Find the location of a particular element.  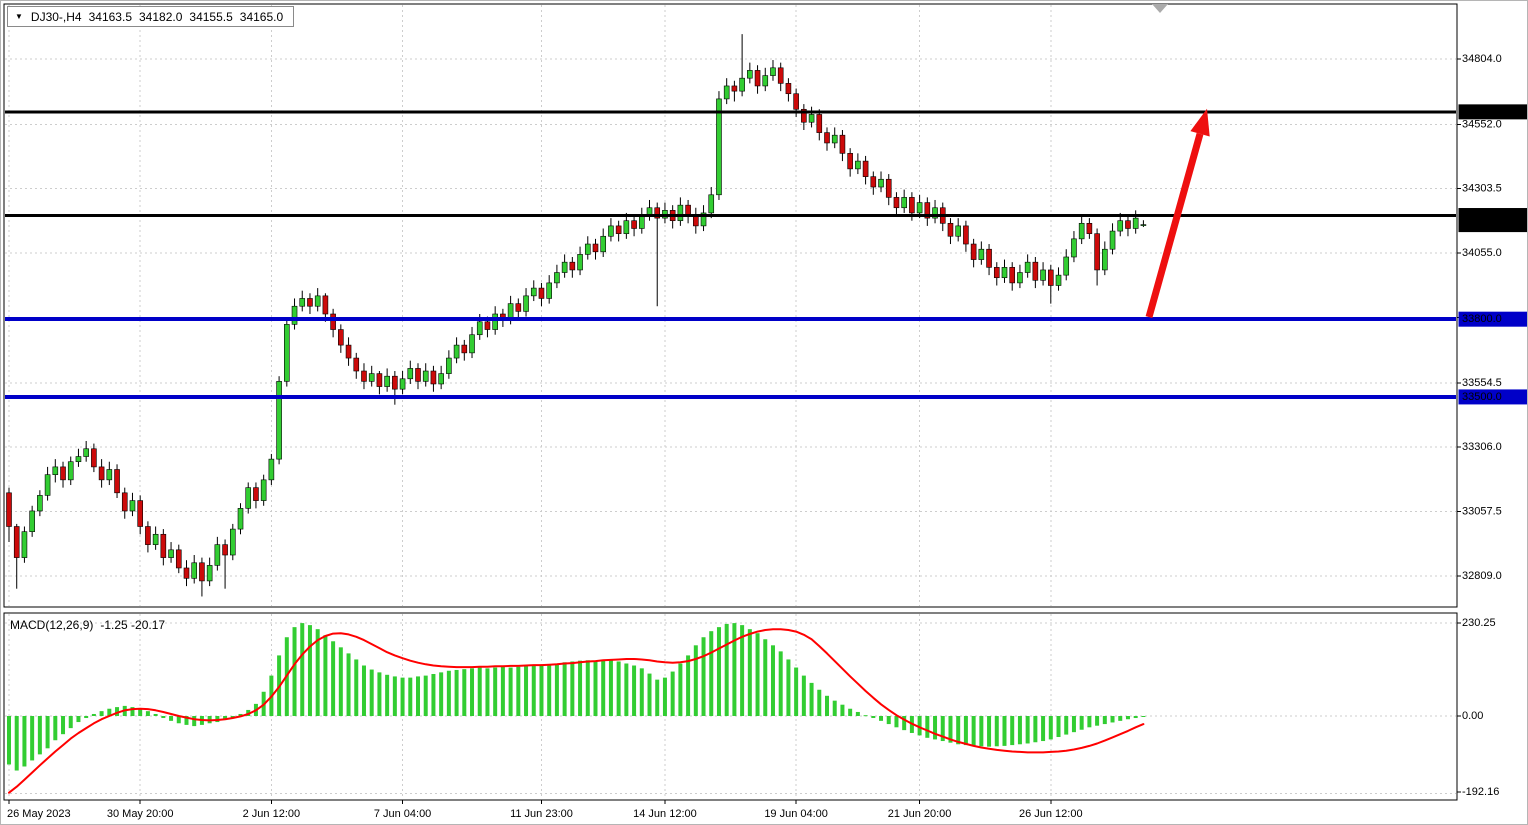

trend-arrow-shaft is located at coordinates (1174, 225).